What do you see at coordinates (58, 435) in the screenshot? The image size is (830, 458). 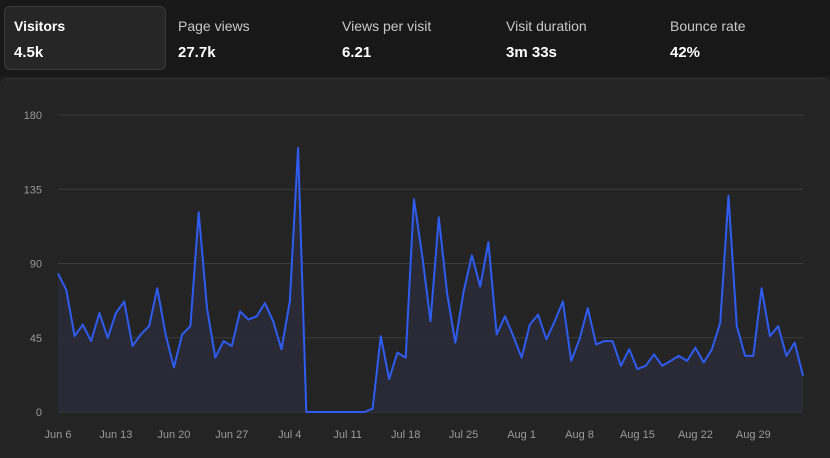 I see `x-tick-label: Jun 6` at bounding box center [58, 435].